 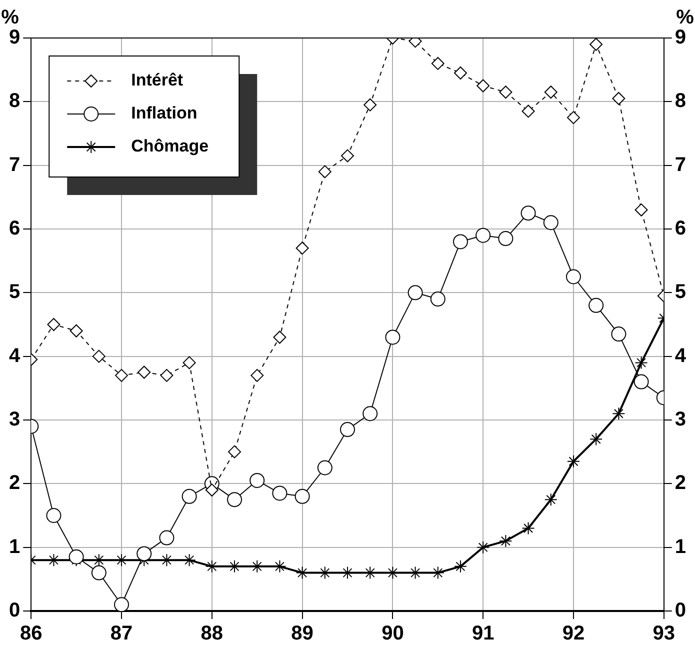 What do you see at coordinates (31, 633) in the screenshot?
I see `x-tick-label: 86` at bounding box center [31, 633].